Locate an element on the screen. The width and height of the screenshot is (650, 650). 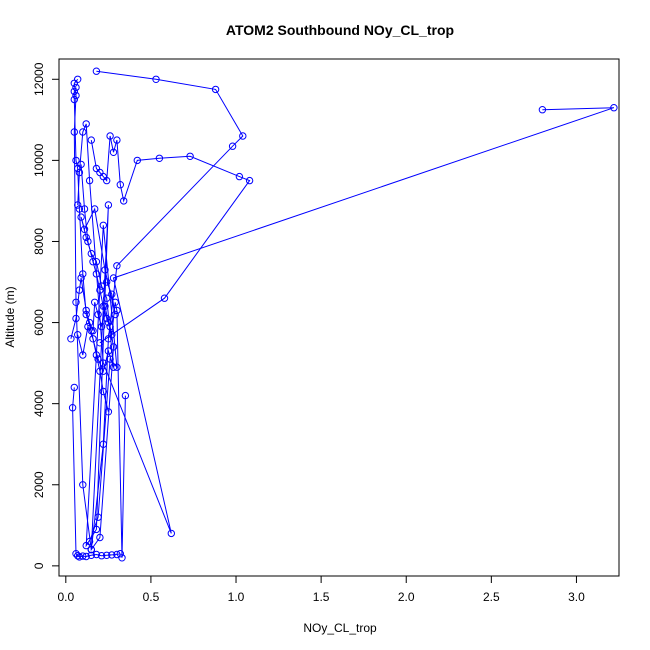
y-tick-label: 8000 is located at coordinates (39, 241).